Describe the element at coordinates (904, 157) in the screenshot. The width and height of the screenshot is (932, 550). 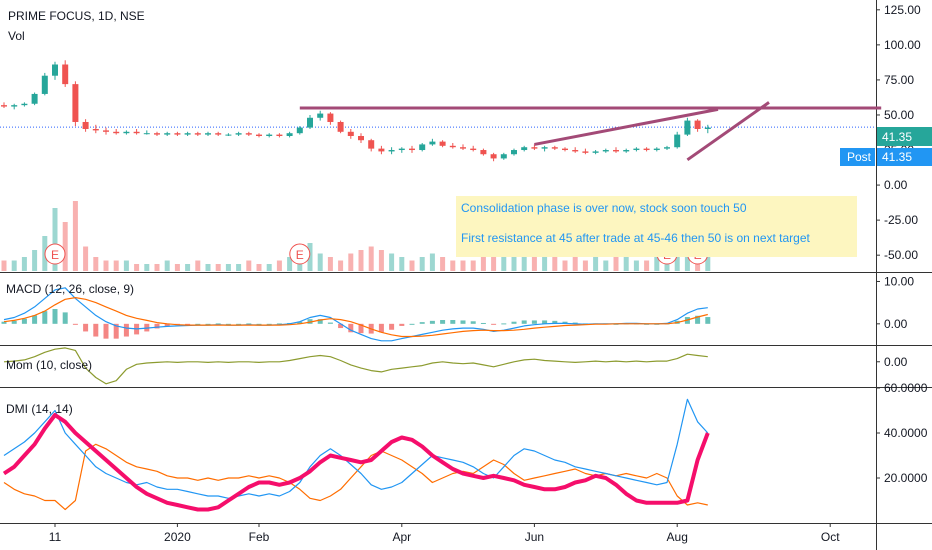
I see `post-price-badge` at that location.